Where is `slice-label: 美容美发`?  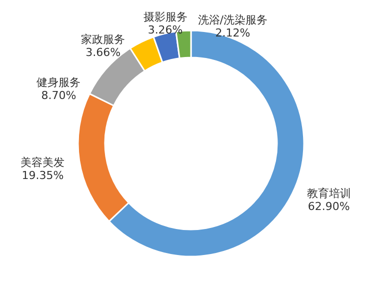 slice-label: 美容美发 is located at coordinates (42, 162).